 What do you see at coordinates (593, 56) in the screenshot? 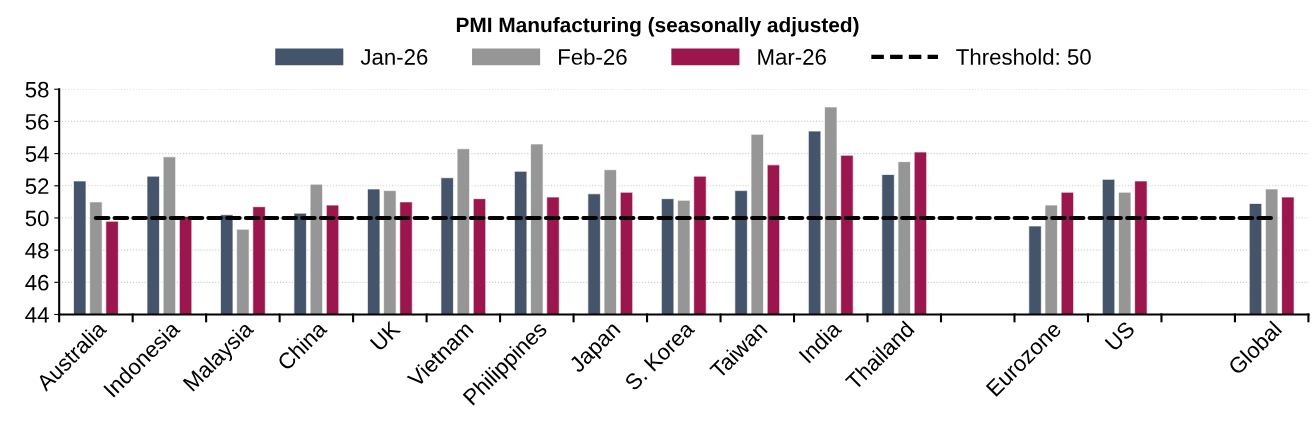
I see `legend-label: Feb-26` at bounding box center [593, 56].